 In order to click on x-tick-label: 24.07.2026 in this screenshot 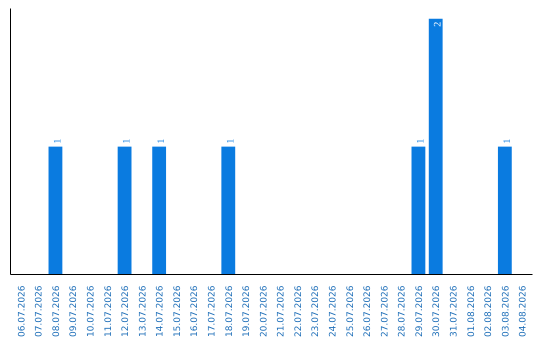, I will do `click(333, 311)`.